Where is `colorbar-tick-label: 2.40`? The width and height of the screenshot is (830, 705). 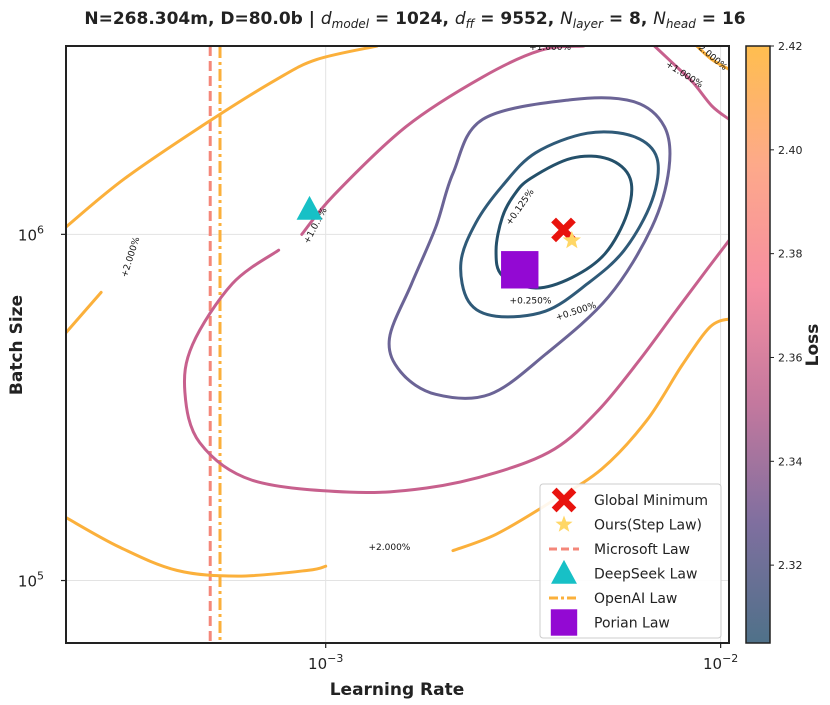
colorbar-tick-label: 2.40 is located at coordinates (790, 150).